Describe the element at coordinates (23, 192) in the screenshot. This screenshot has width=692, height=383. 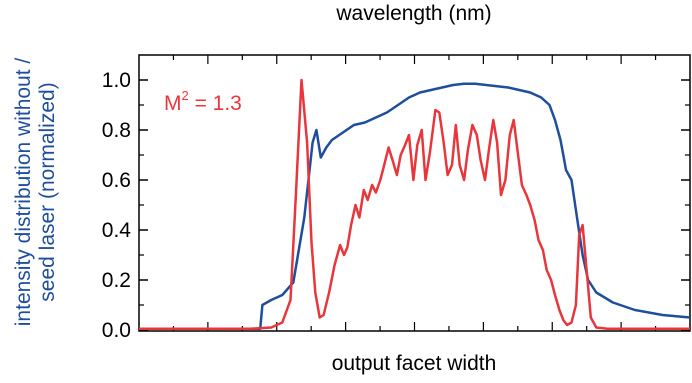
I see `y-axis-label-line1: intensity distribution without /` at that location.